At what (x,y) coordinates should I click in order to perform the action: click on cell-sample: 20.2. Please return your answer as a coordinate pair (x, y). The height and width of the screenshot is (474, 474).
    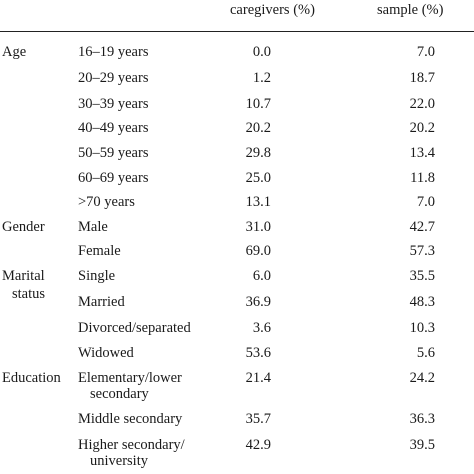
    Looking at the image, I should click on (422, 128).